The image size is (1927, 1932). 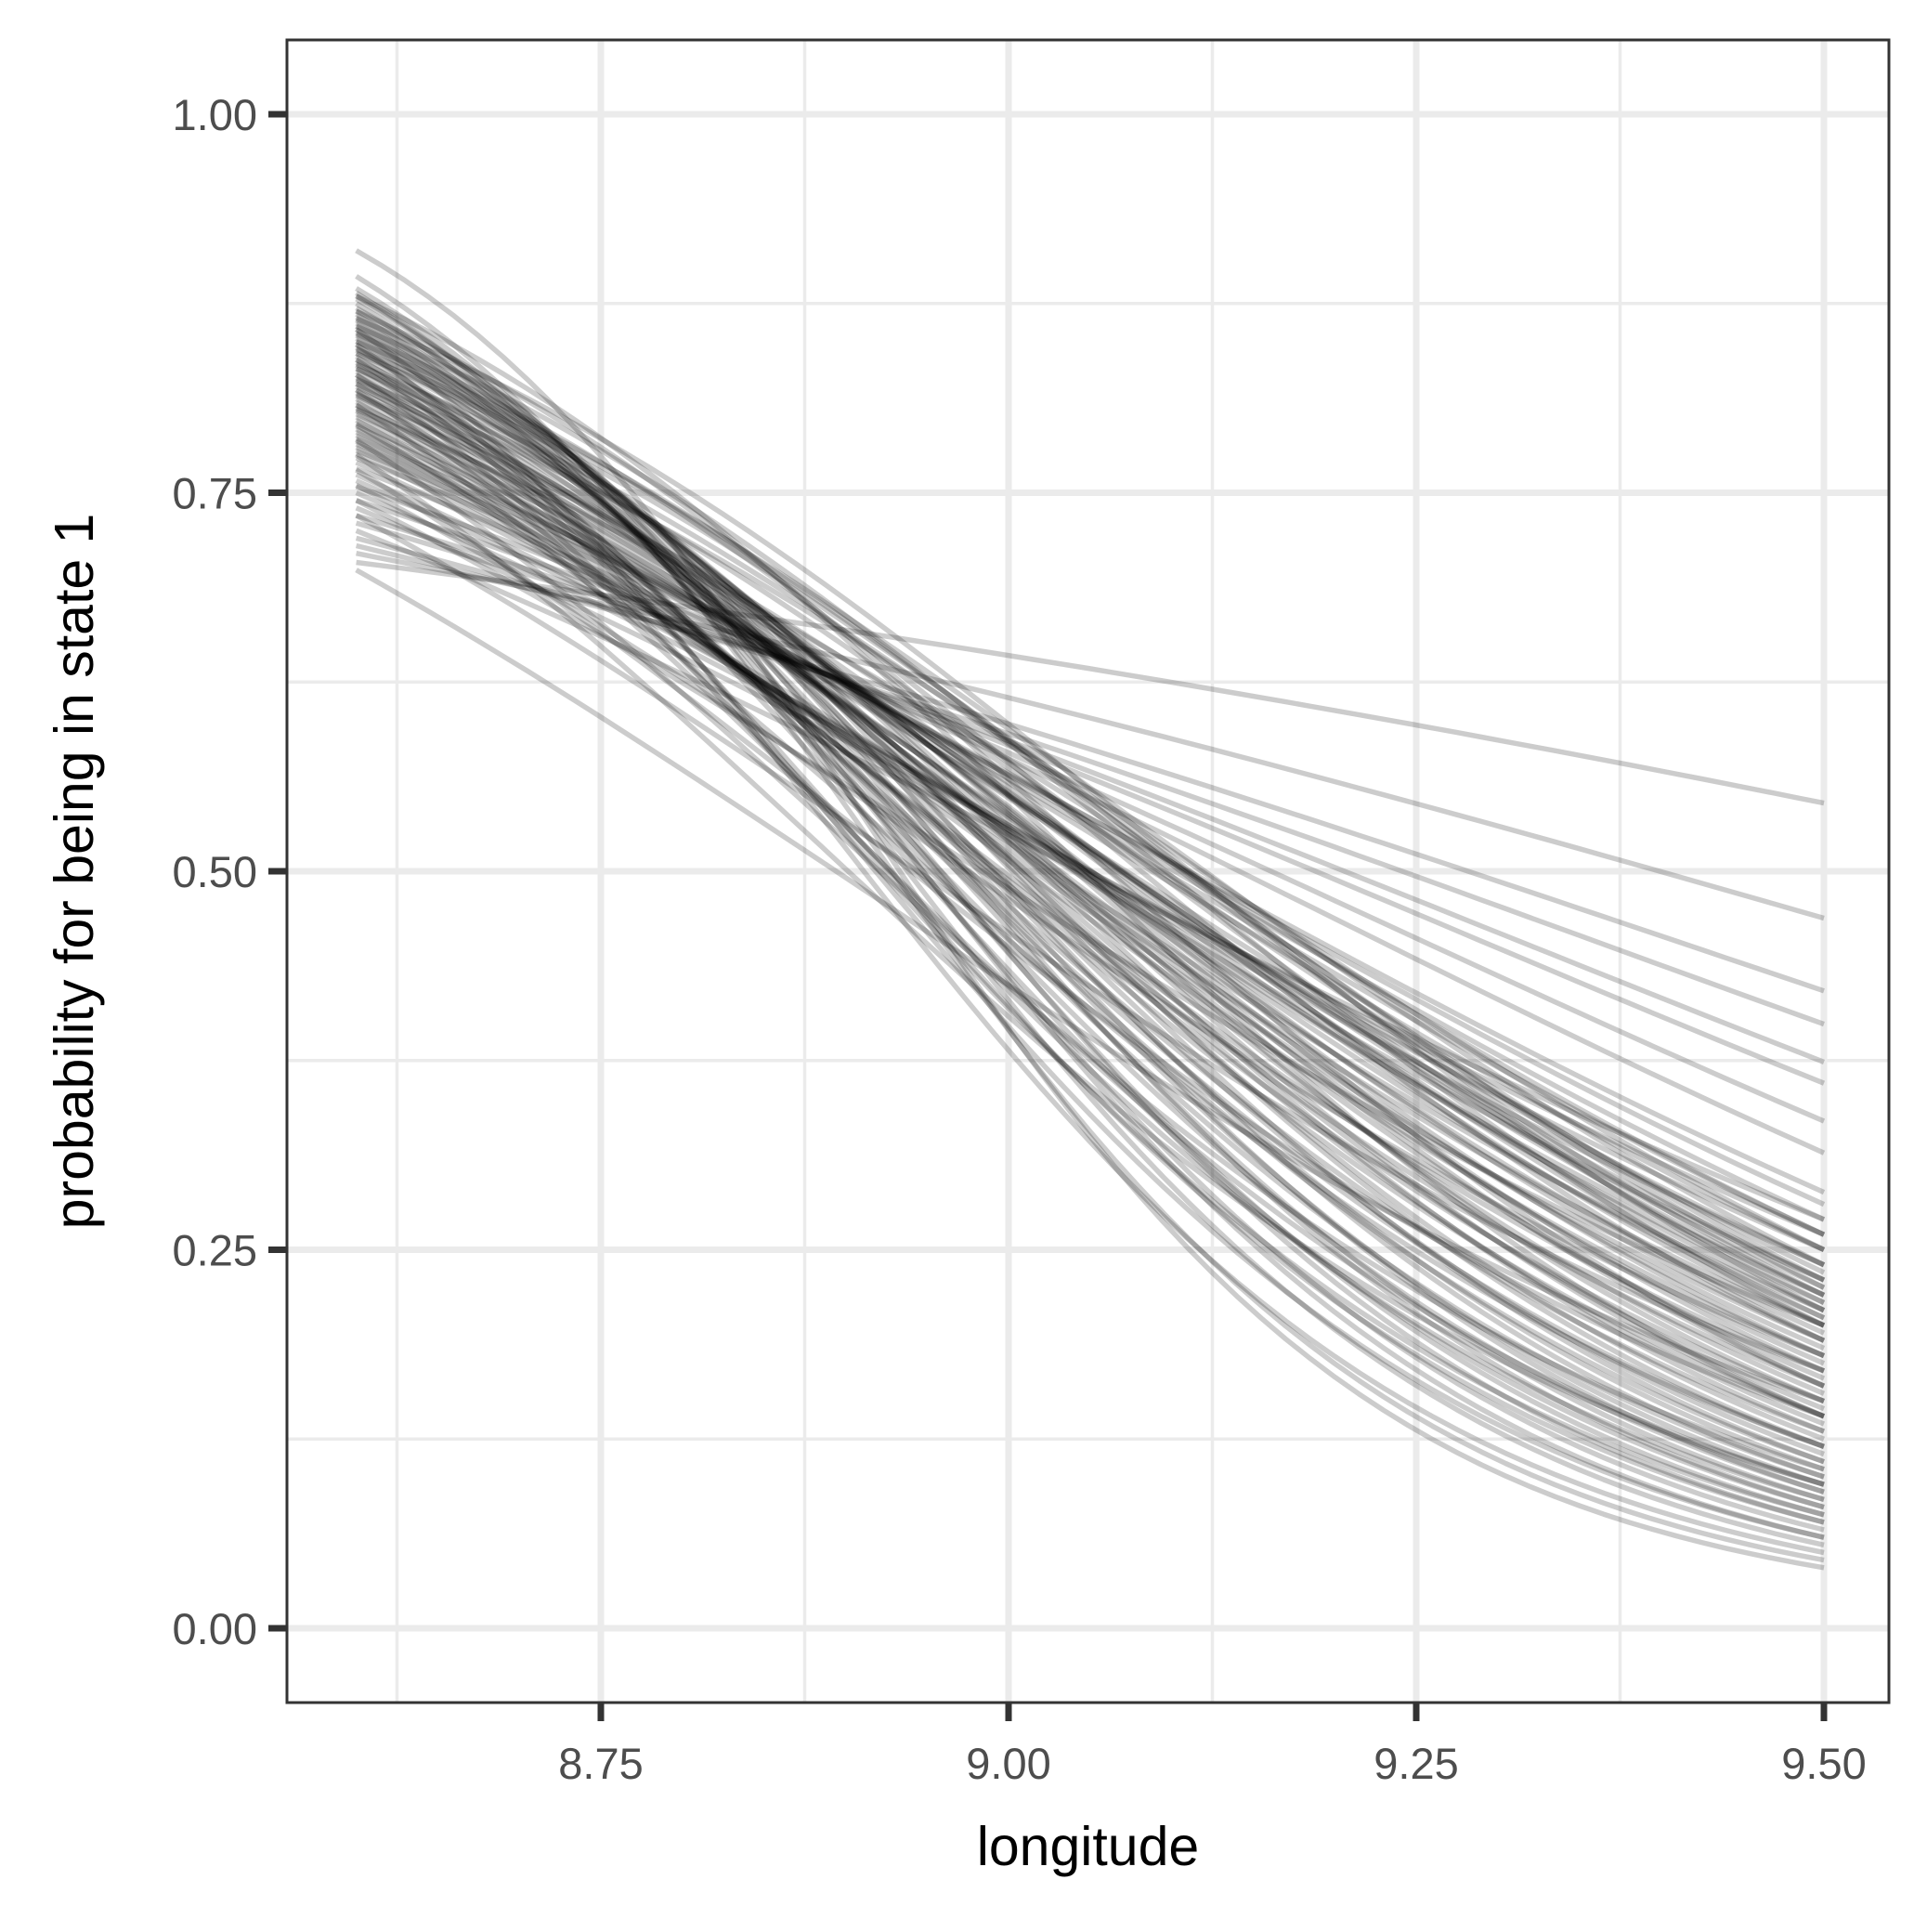 I want to click on y-axis: 0.00 0.25 0.50 0.75 1.00, so click(x=230, y=871).